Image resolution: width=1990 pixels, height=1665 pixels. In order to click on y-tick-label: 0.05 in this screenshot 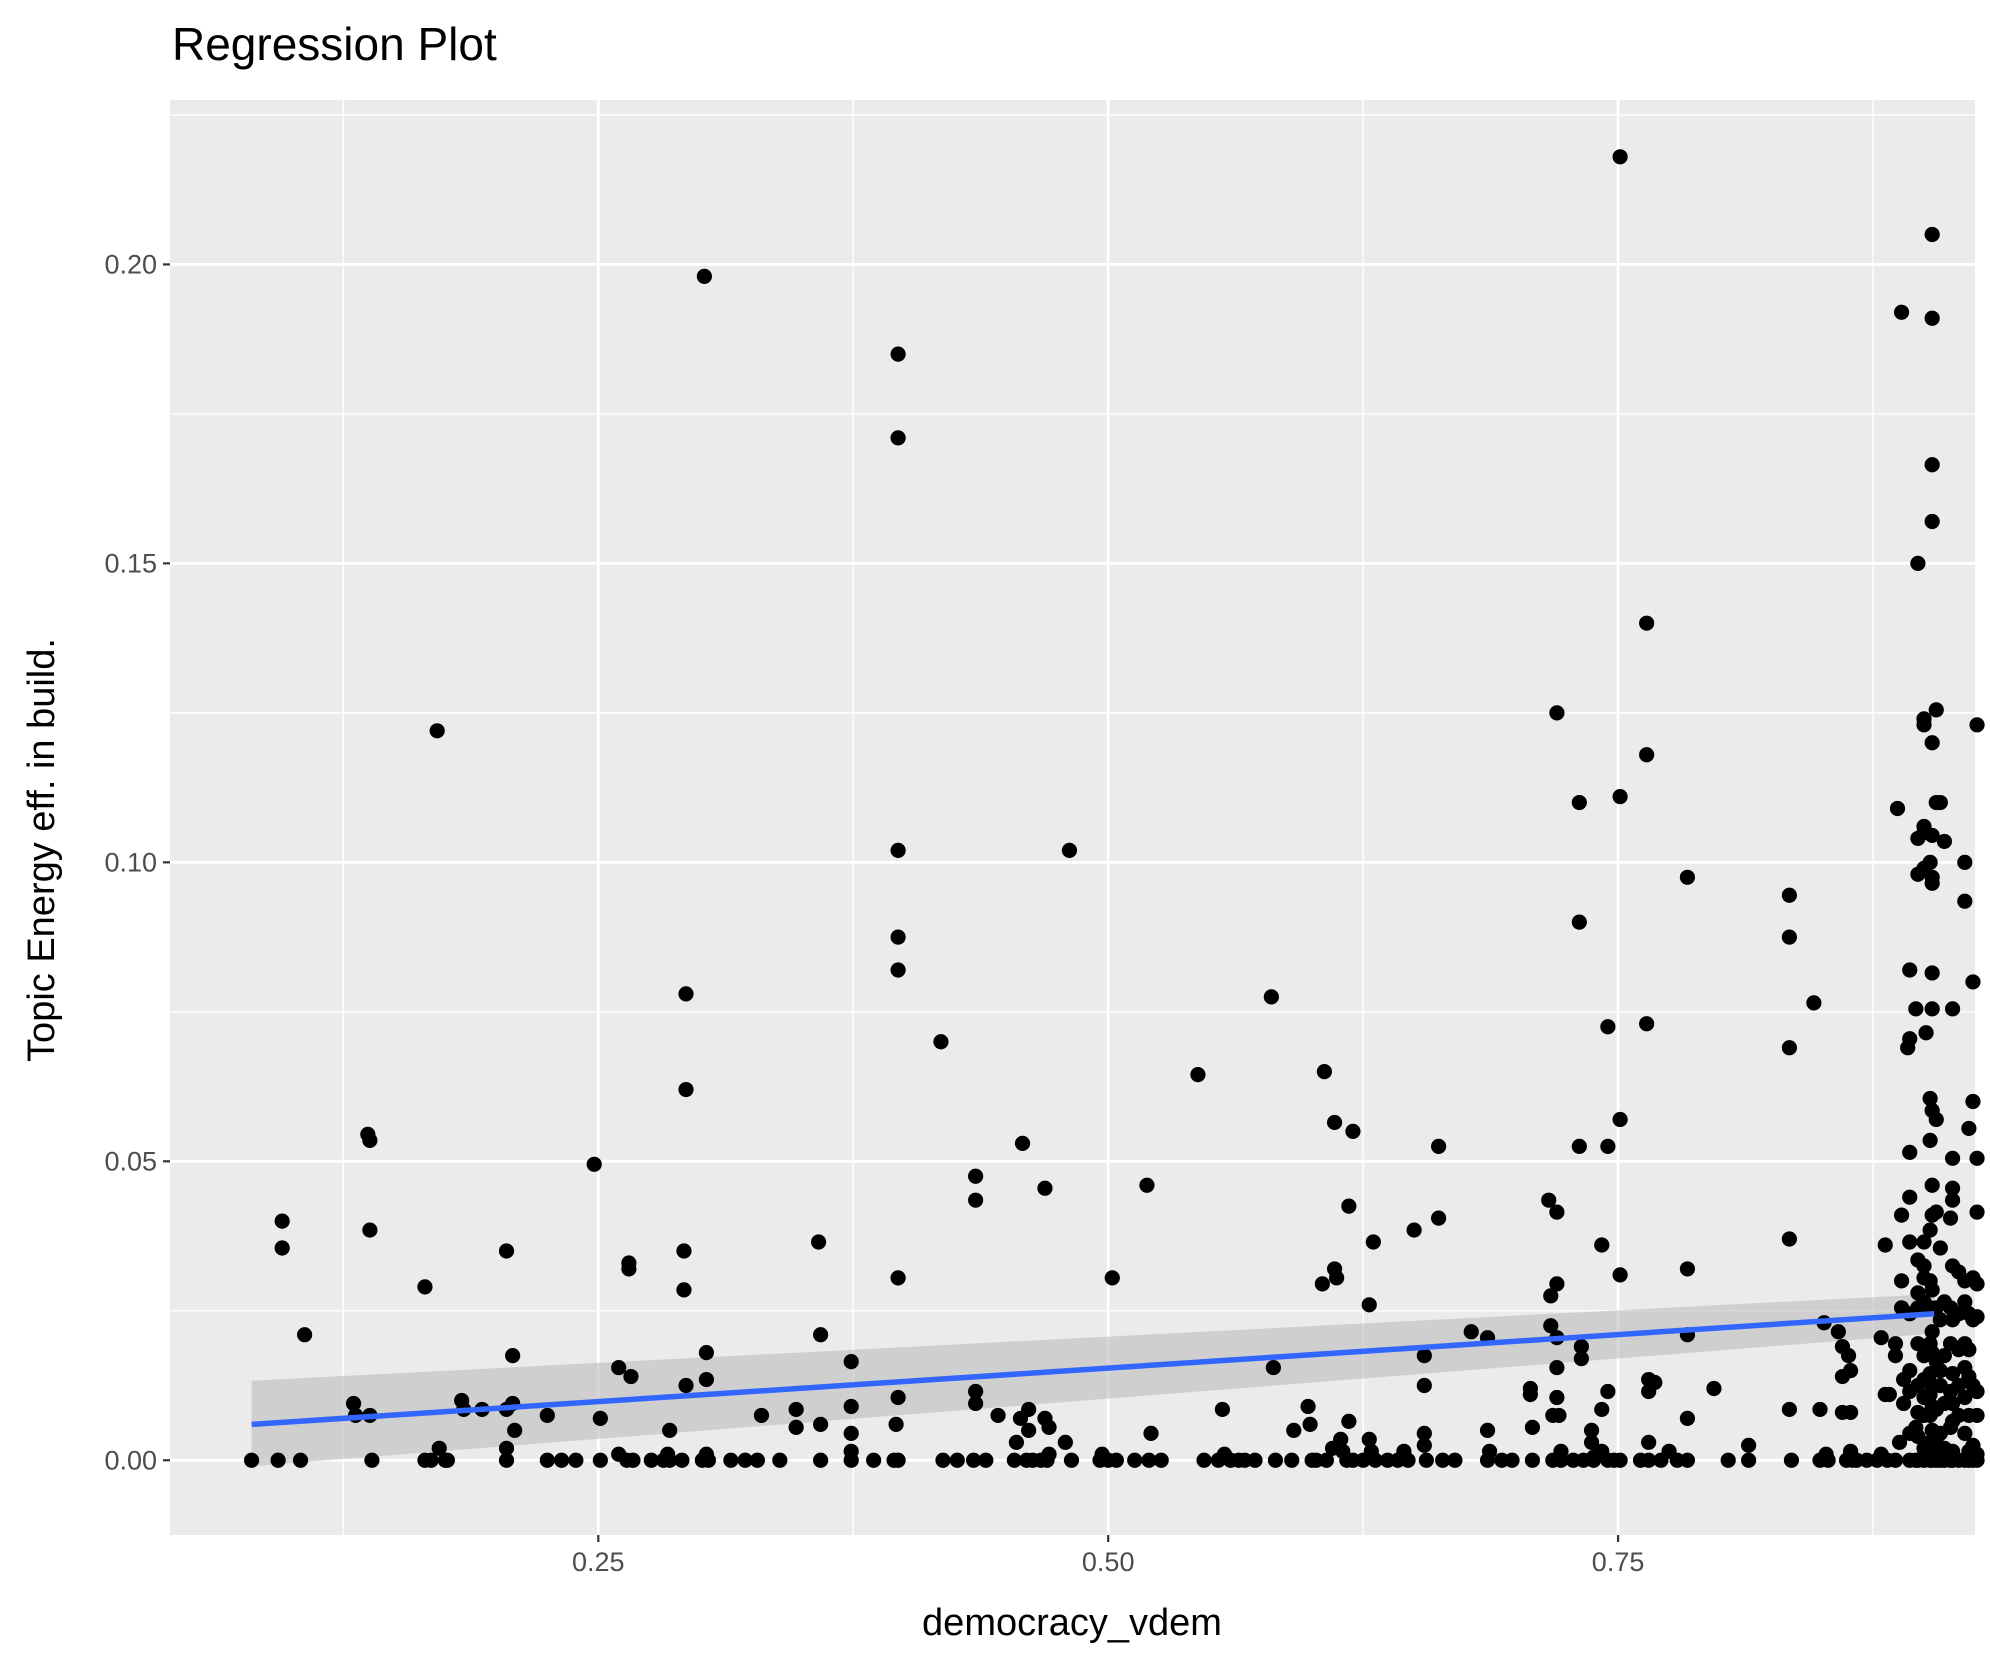, I will do `click(130, 1161)`.